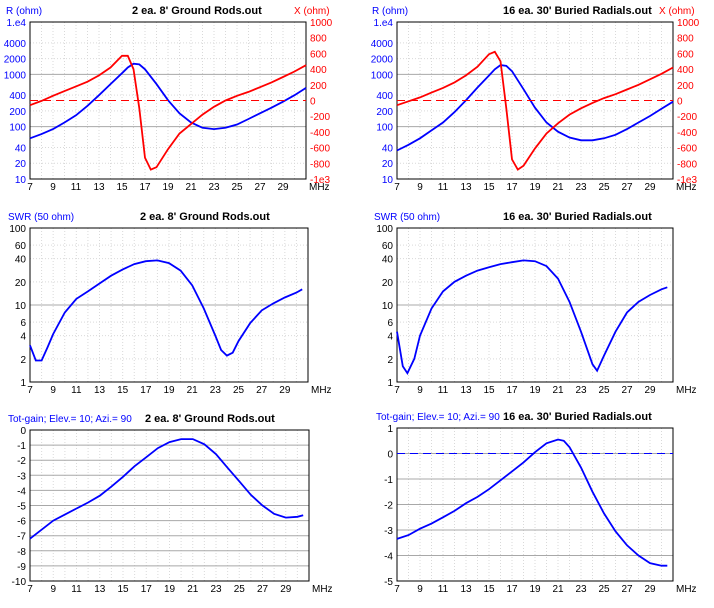 This screenshot has width=714, height=608. What do you see at coordinates (685, 70) in the screenshot?
I see `right-y-tick-label: 400` at bounding box center [685, 70].